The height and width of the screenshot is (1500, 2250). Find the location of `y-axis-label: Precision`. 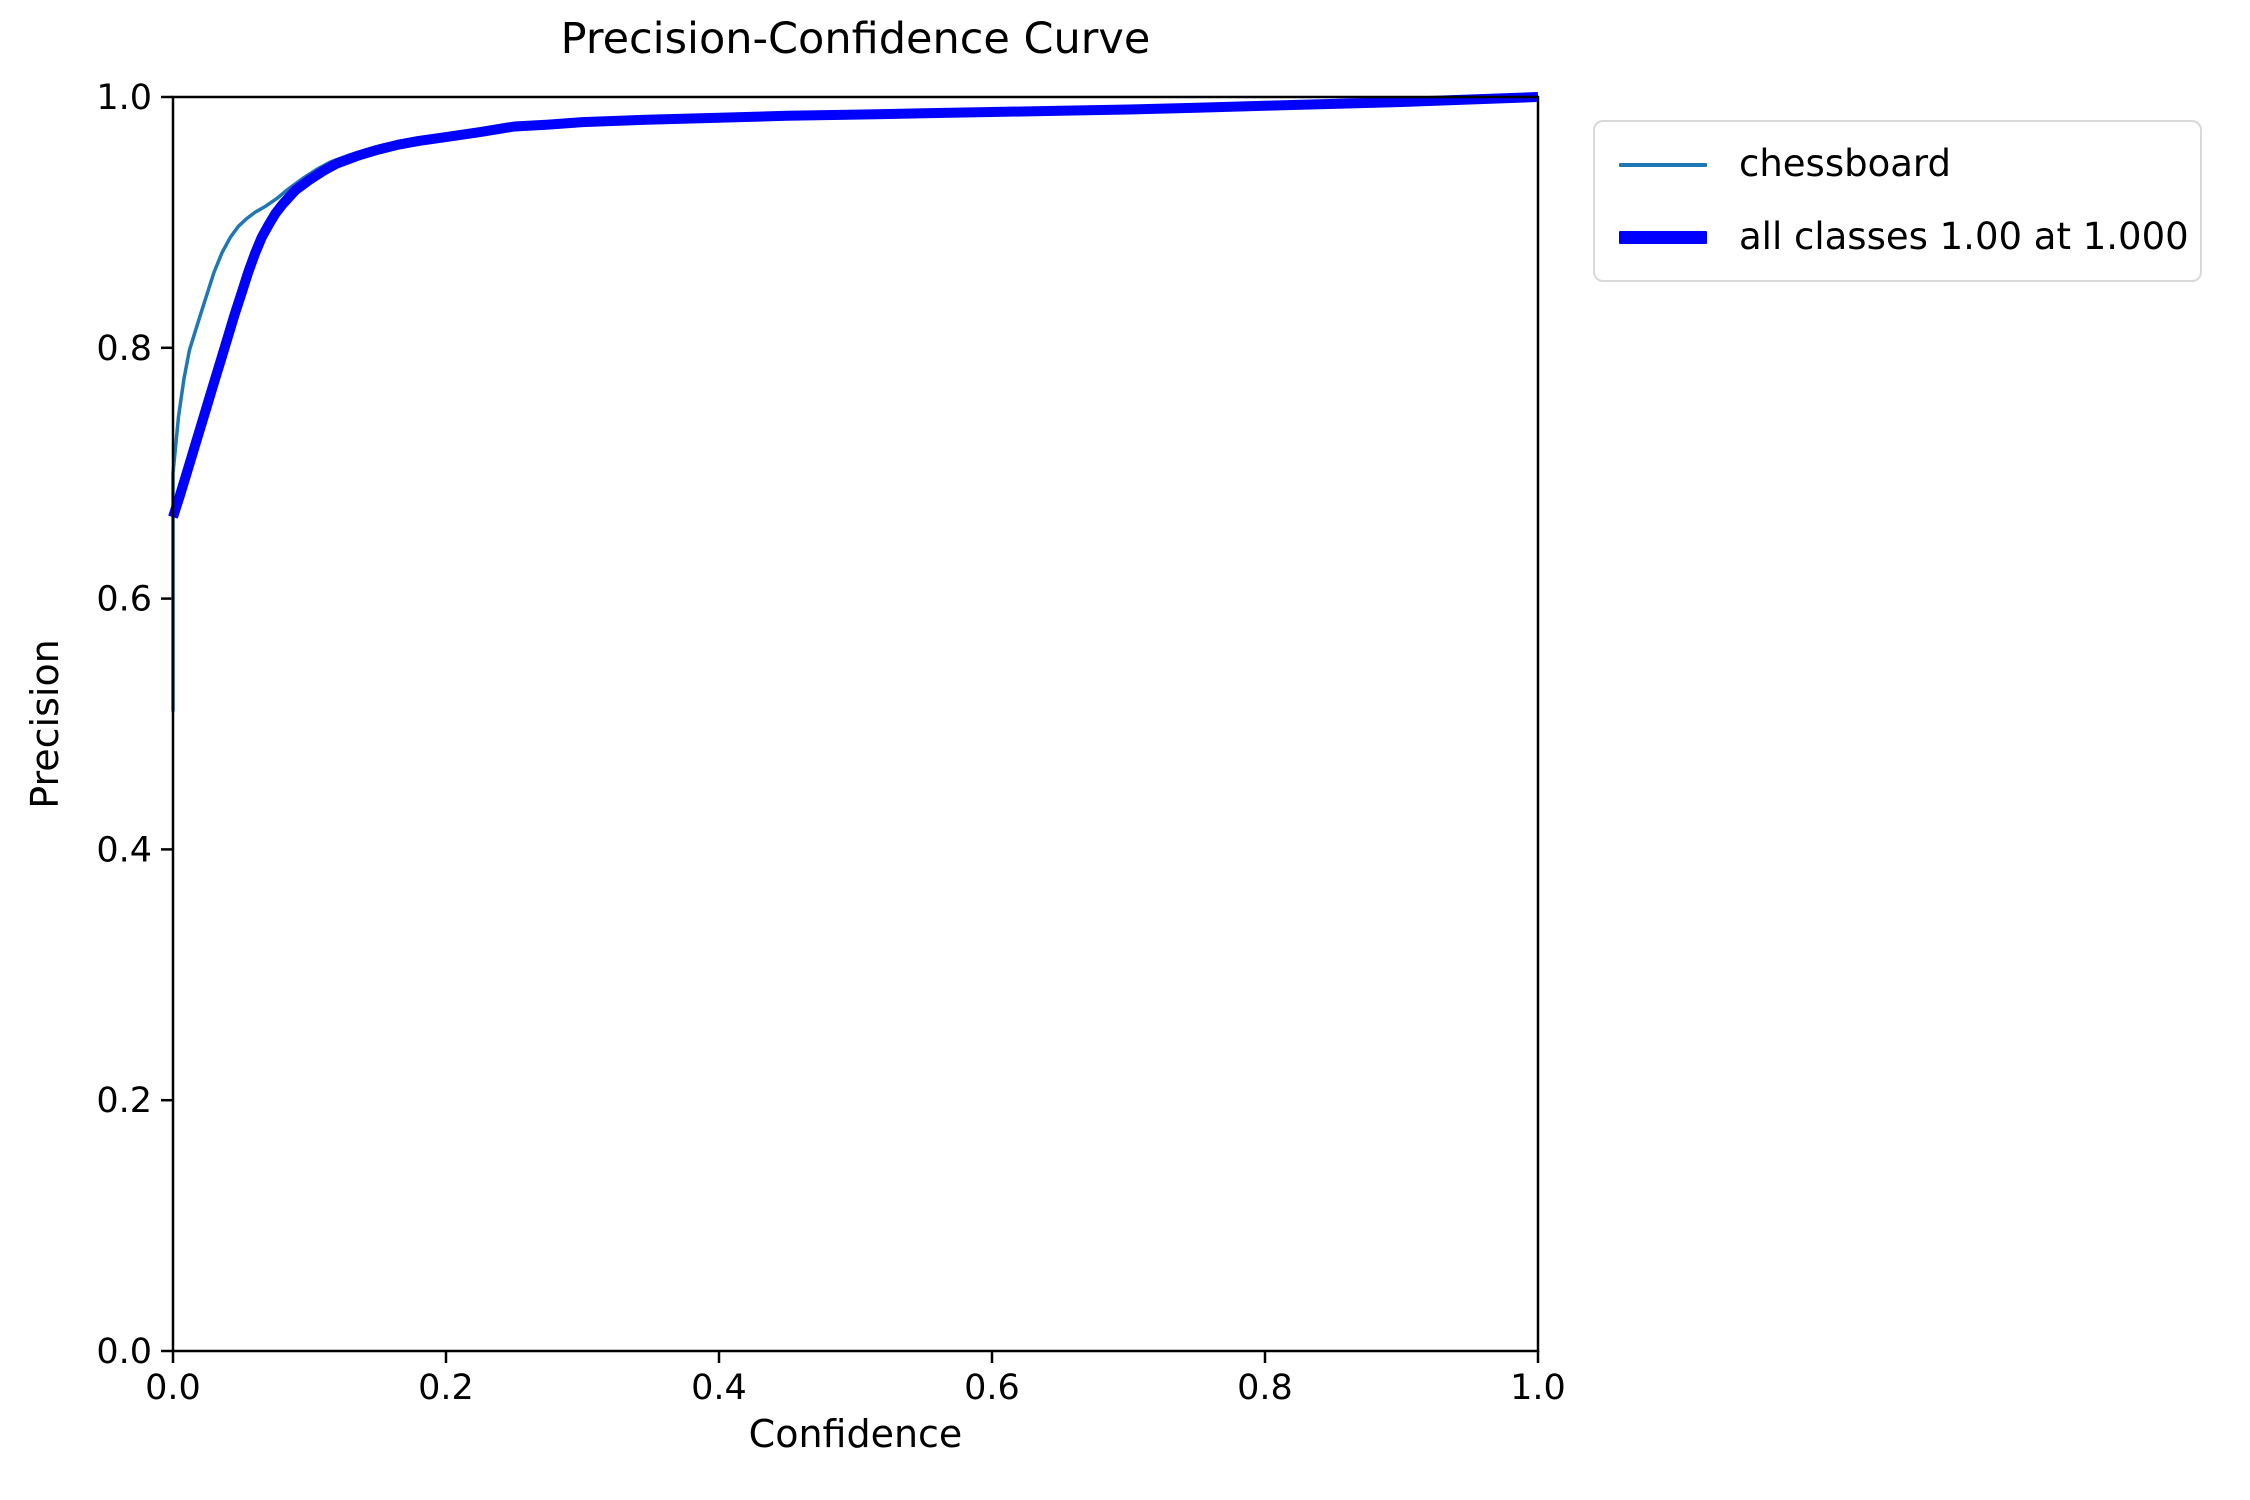

y-axis-label: Precision is located at coordinates (45, 724).